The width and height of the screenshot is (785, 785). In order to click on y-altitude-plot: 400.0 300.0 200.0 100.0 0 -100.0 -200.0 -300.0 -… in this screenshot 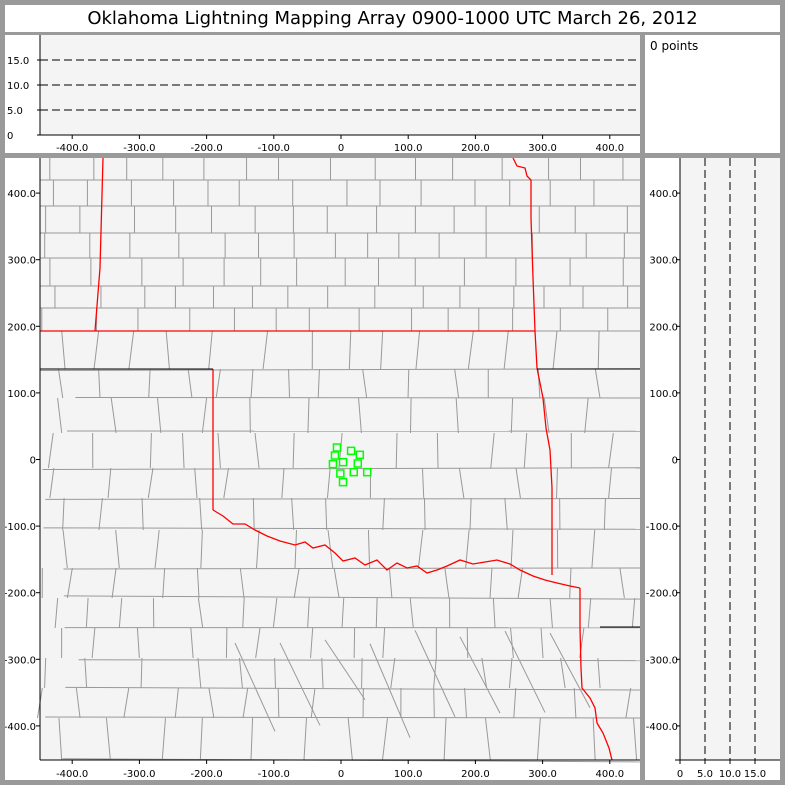, I will do `click(713, 469)`.